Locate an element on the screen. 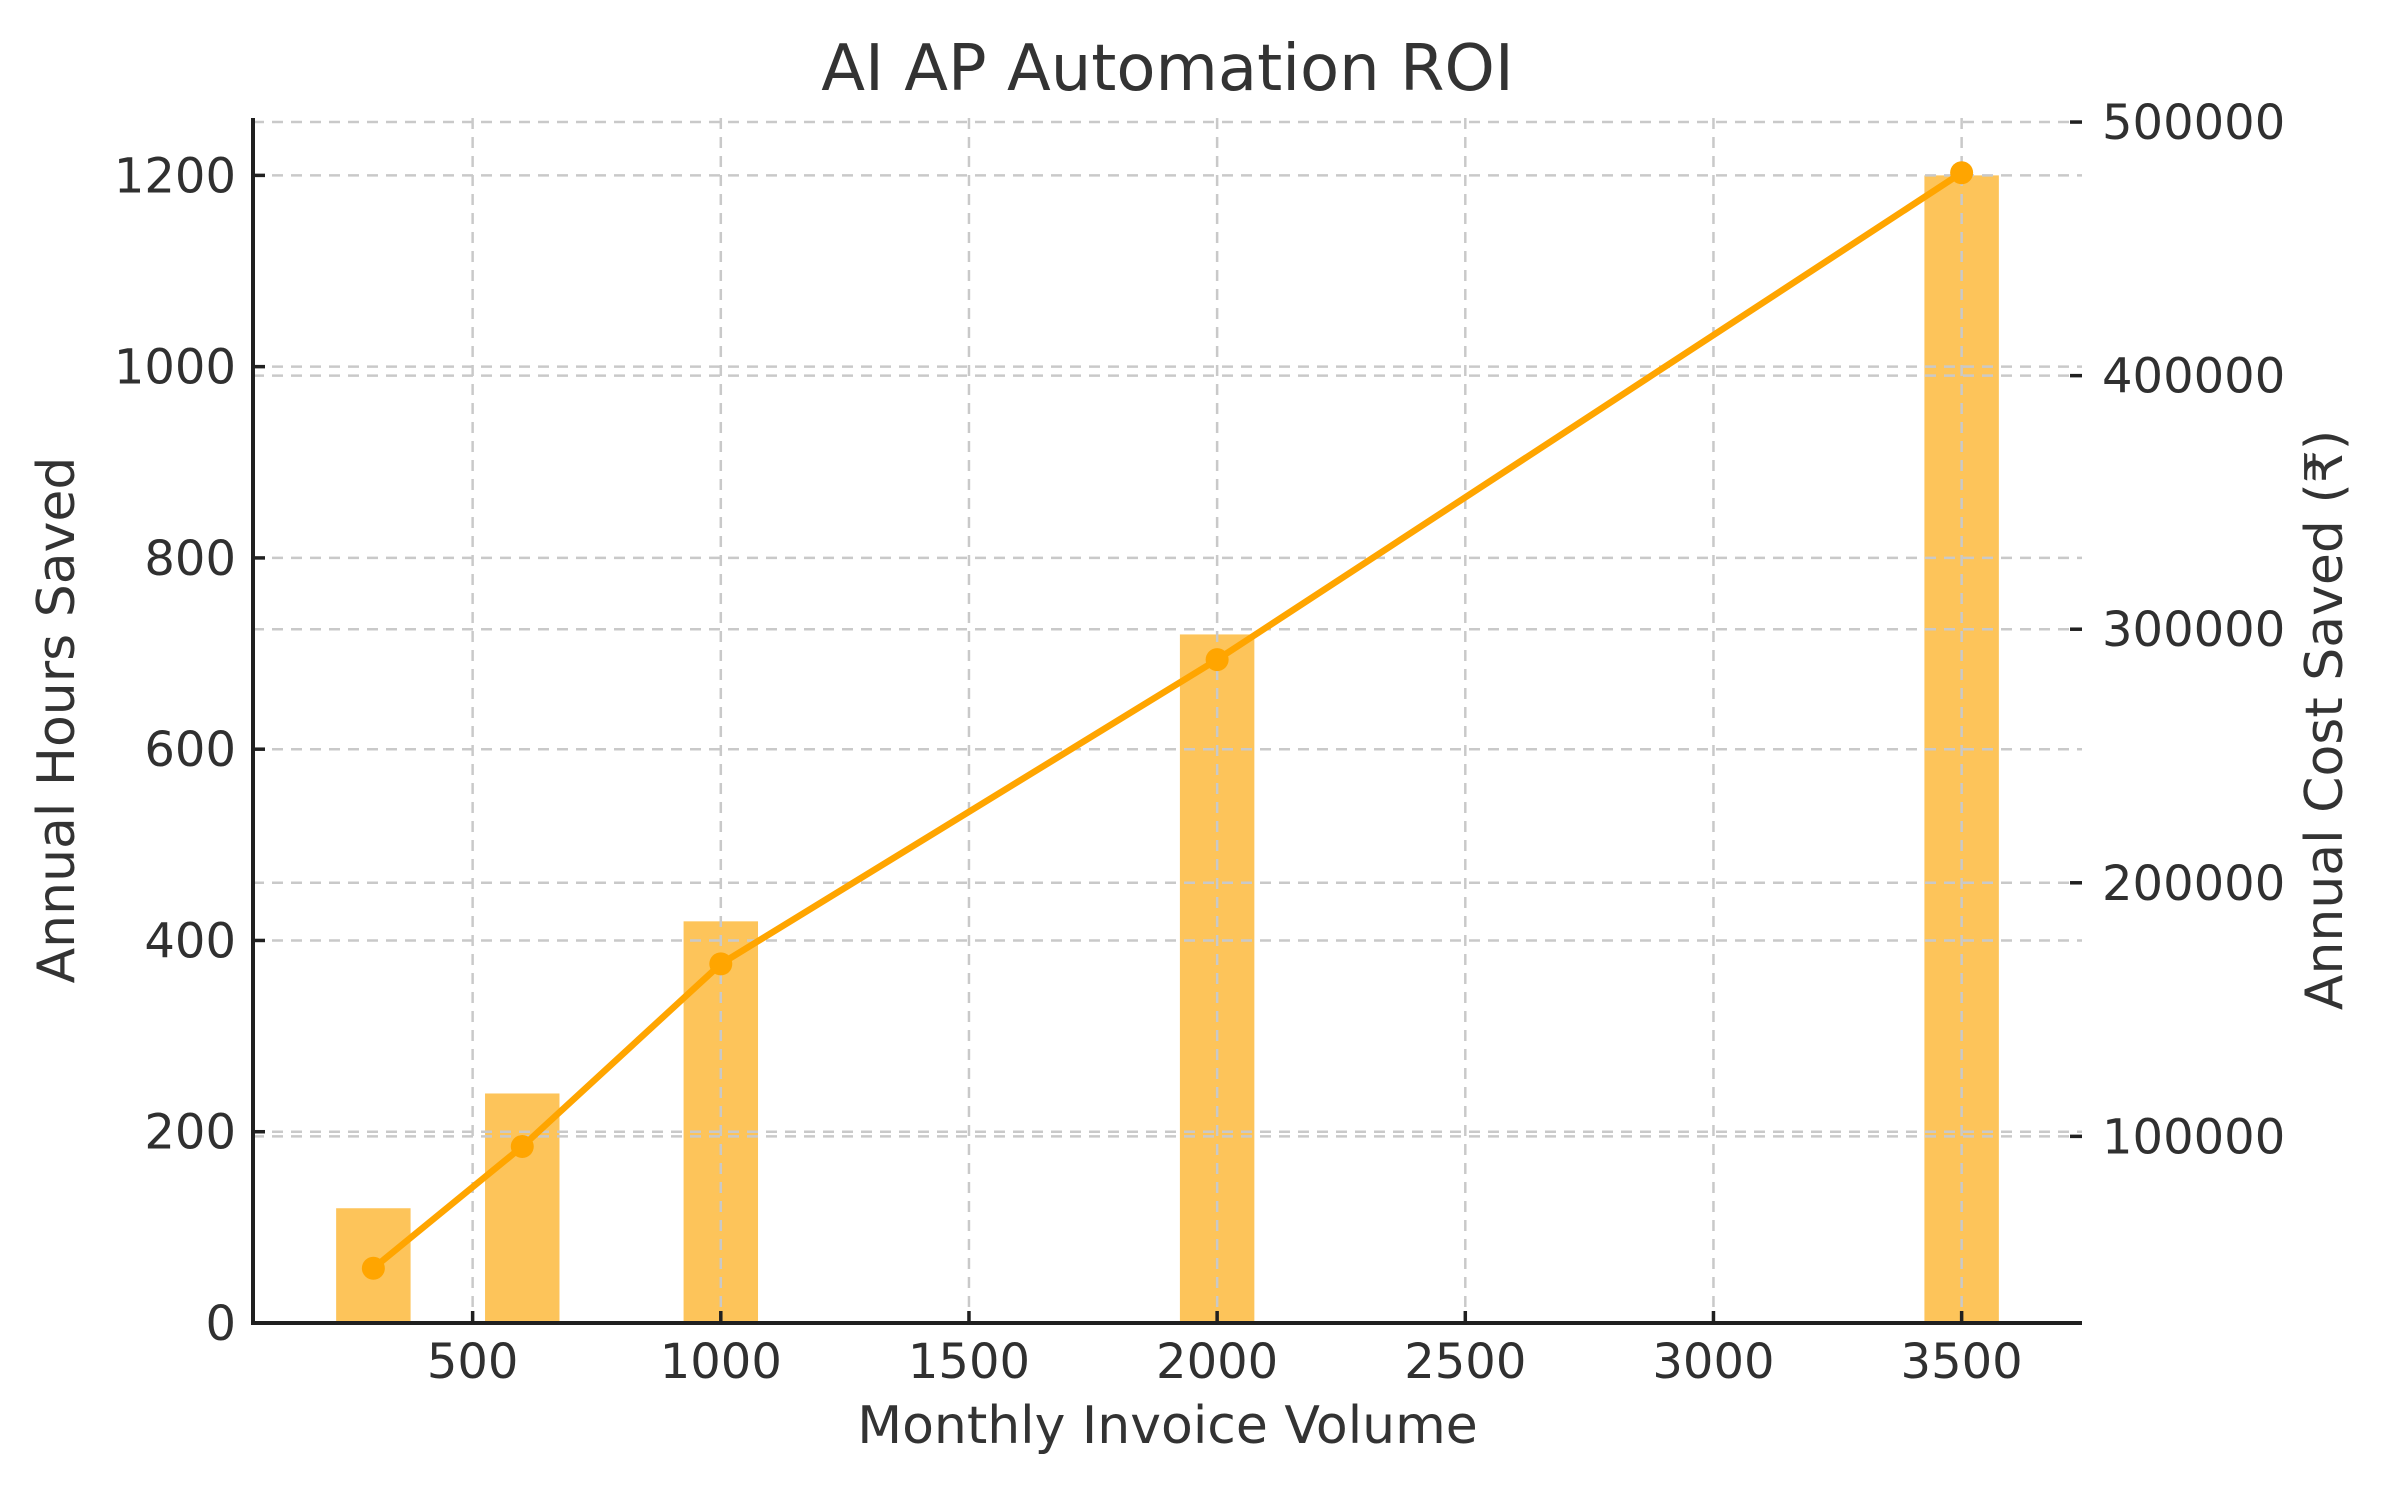 This screenshot has height=1500, width=2400. y-tick-label-left: 0 is located at coordinates (220, 1324).